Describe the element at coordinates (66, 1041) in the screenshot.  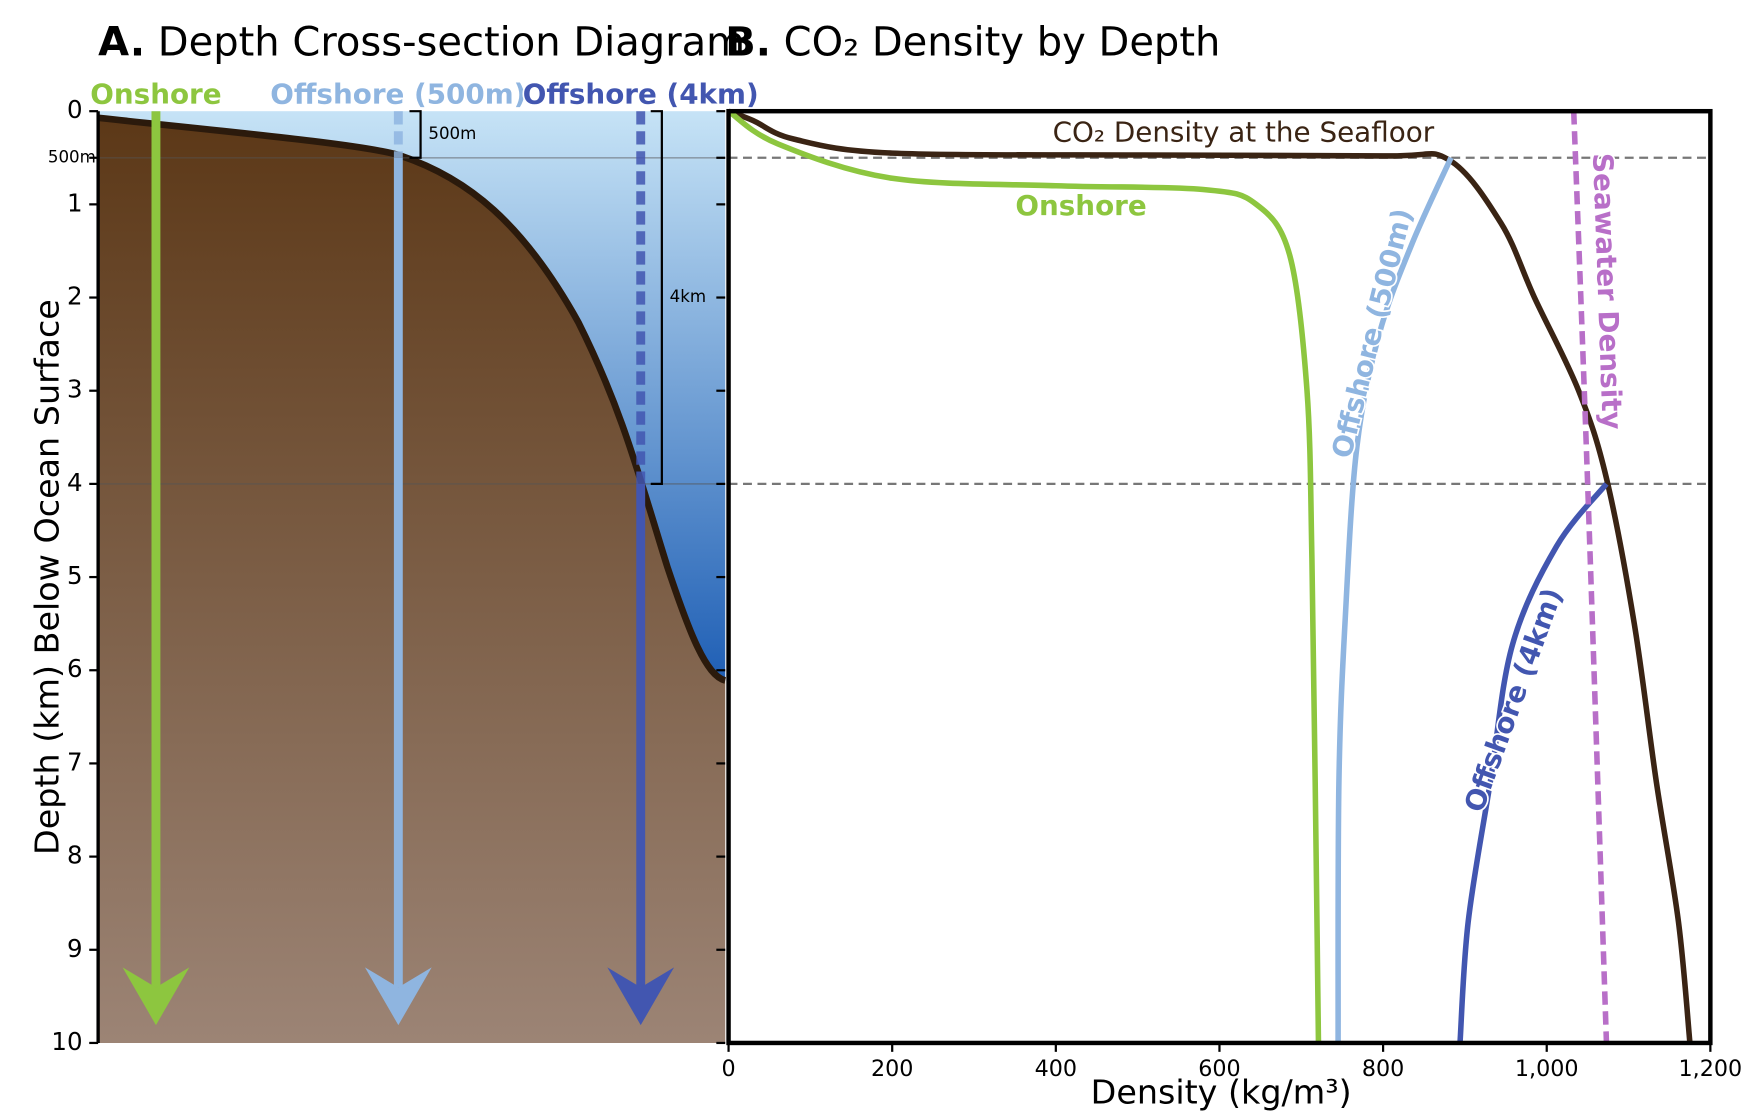
I see `y-tick-label: 10` at that location.